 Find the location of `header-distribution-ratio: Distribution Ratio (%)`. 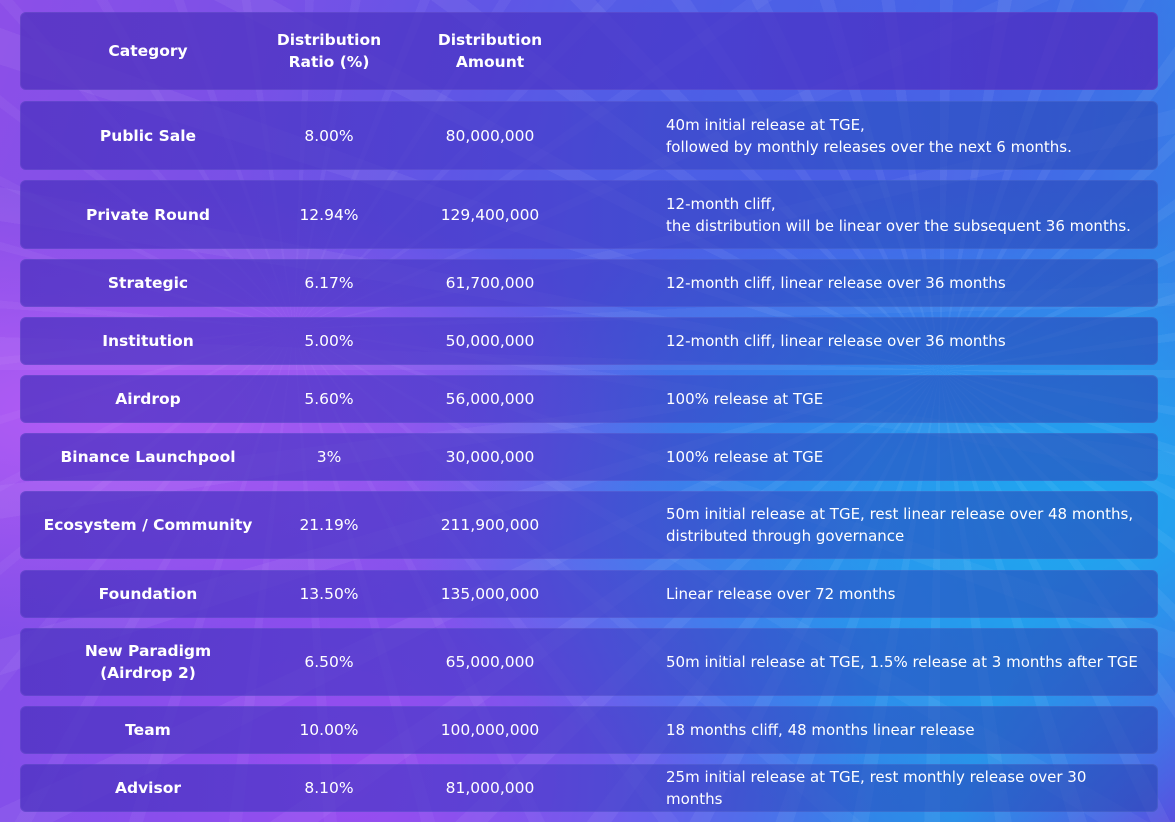

header-distribution-ratio: Distribution Ratio (%) is located at coordinates (329, 51).